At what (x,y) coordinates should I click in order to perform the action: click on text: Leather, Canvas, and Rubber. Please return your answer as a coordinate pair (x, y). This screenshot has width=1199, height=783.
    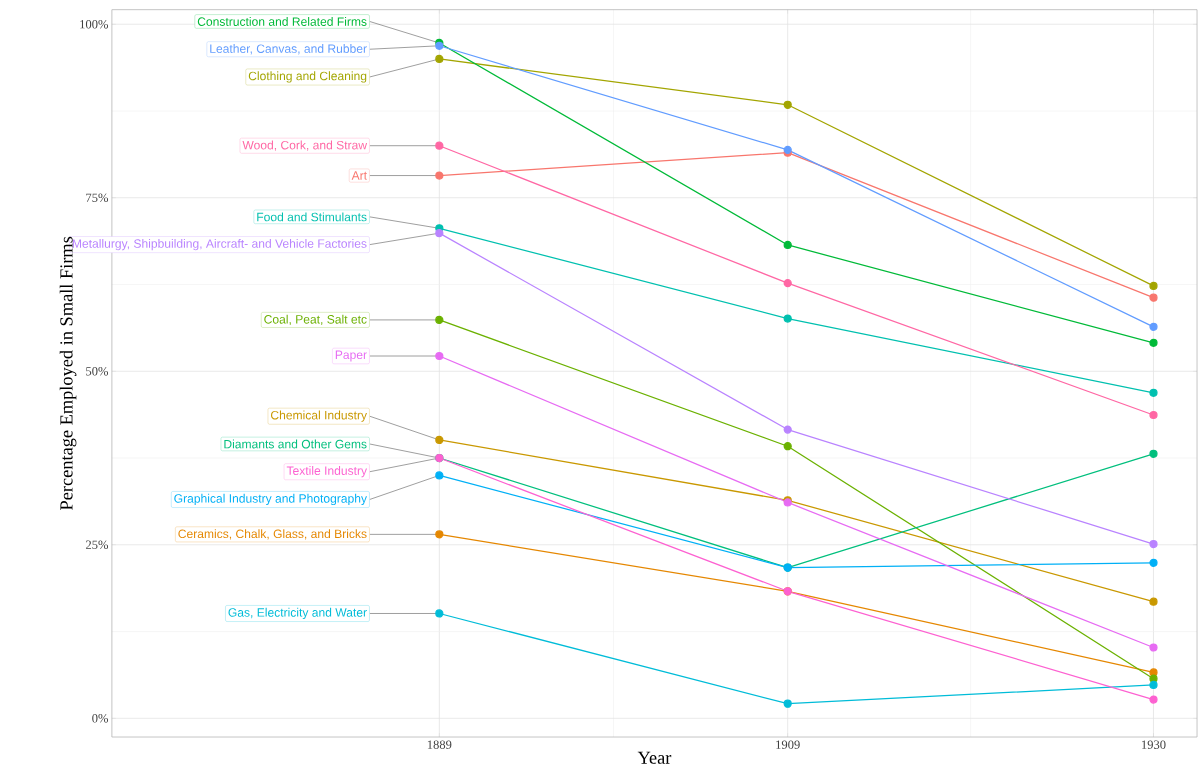
    Looking at the image, I should click on (288, 49).